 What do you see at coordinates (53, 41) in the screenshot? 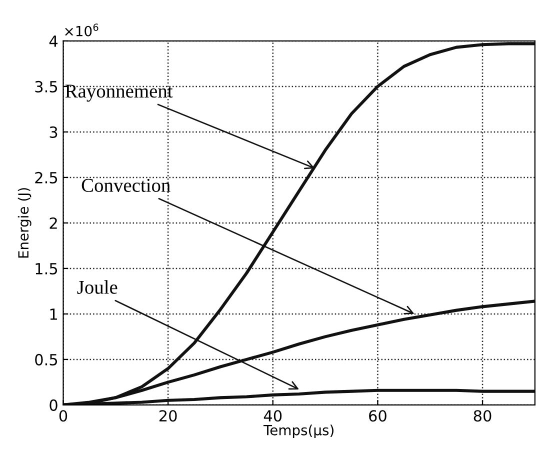
I see `y-tick-label: 4` at bounding box center [53, 41].